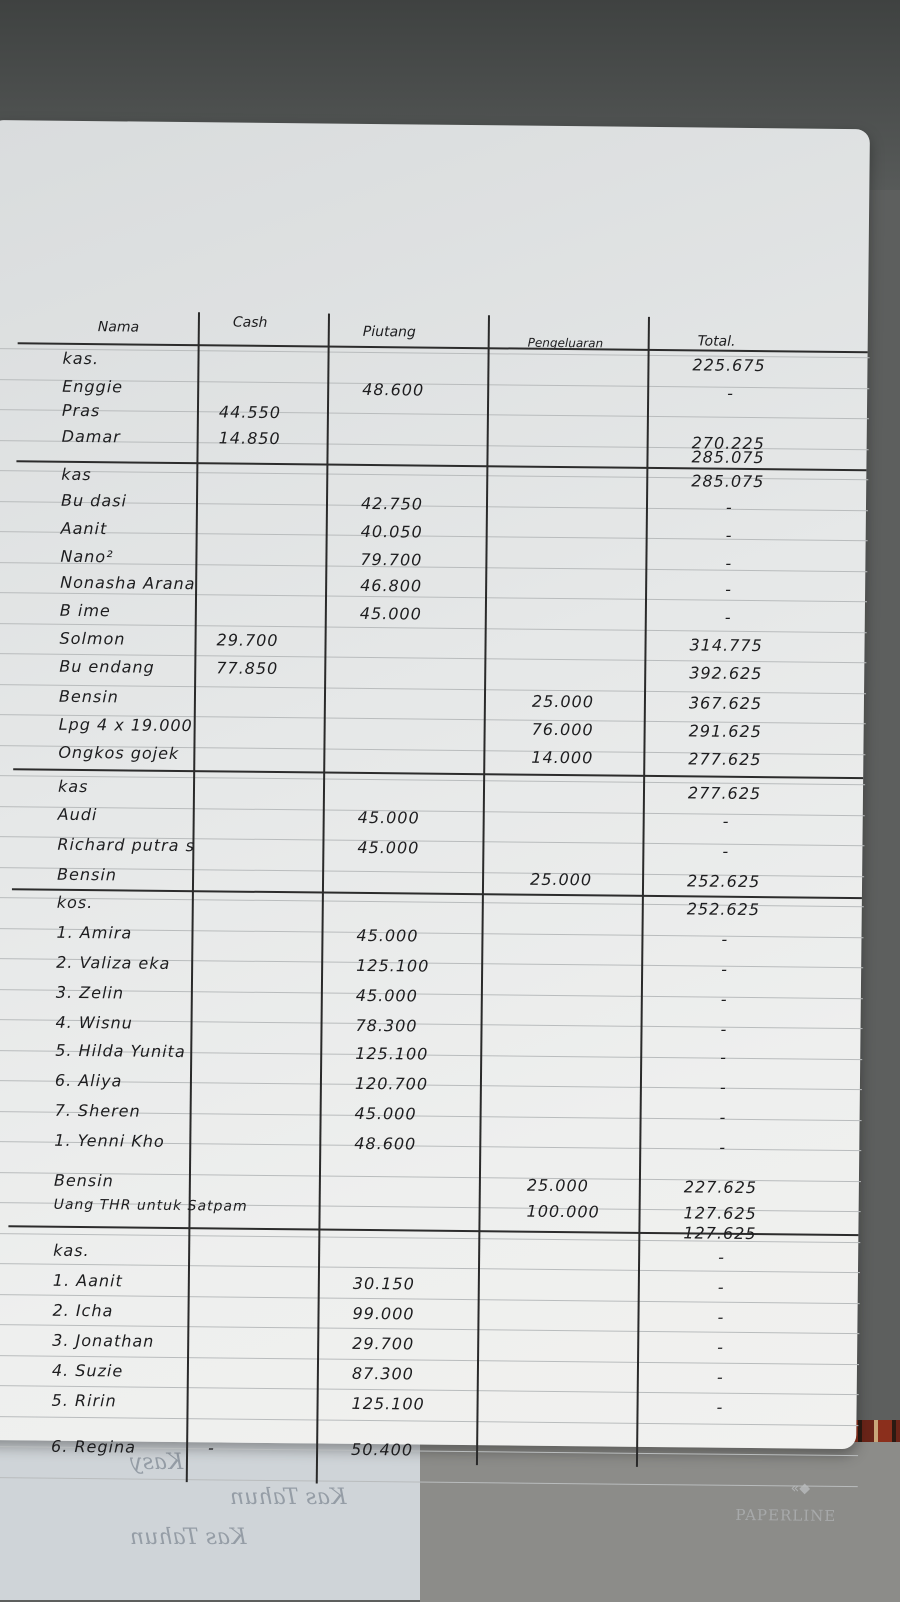 The image size is (900, 1602). I want to click on row-pengeluaran: 76.000, so click(562, 729).